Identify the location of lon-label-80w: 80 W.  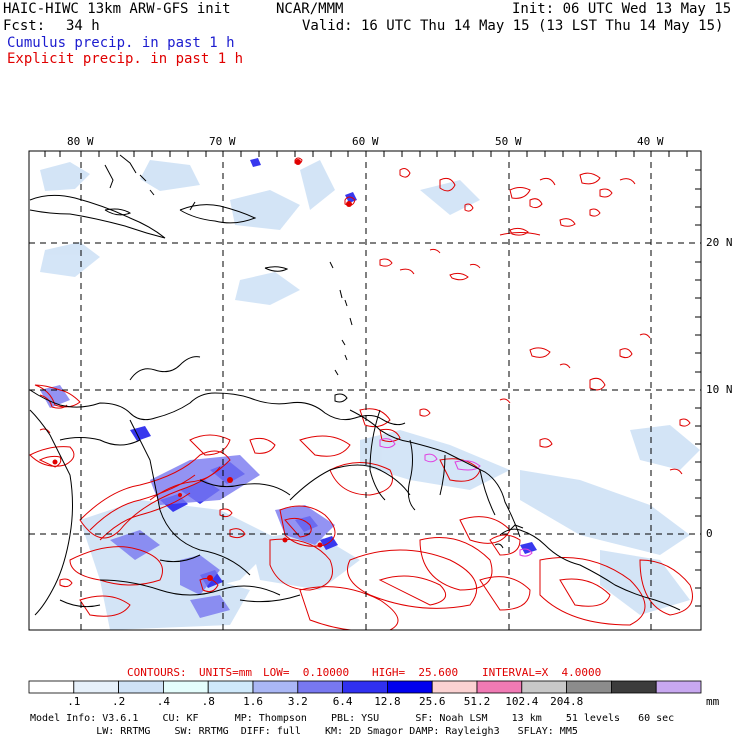
(80, 141).